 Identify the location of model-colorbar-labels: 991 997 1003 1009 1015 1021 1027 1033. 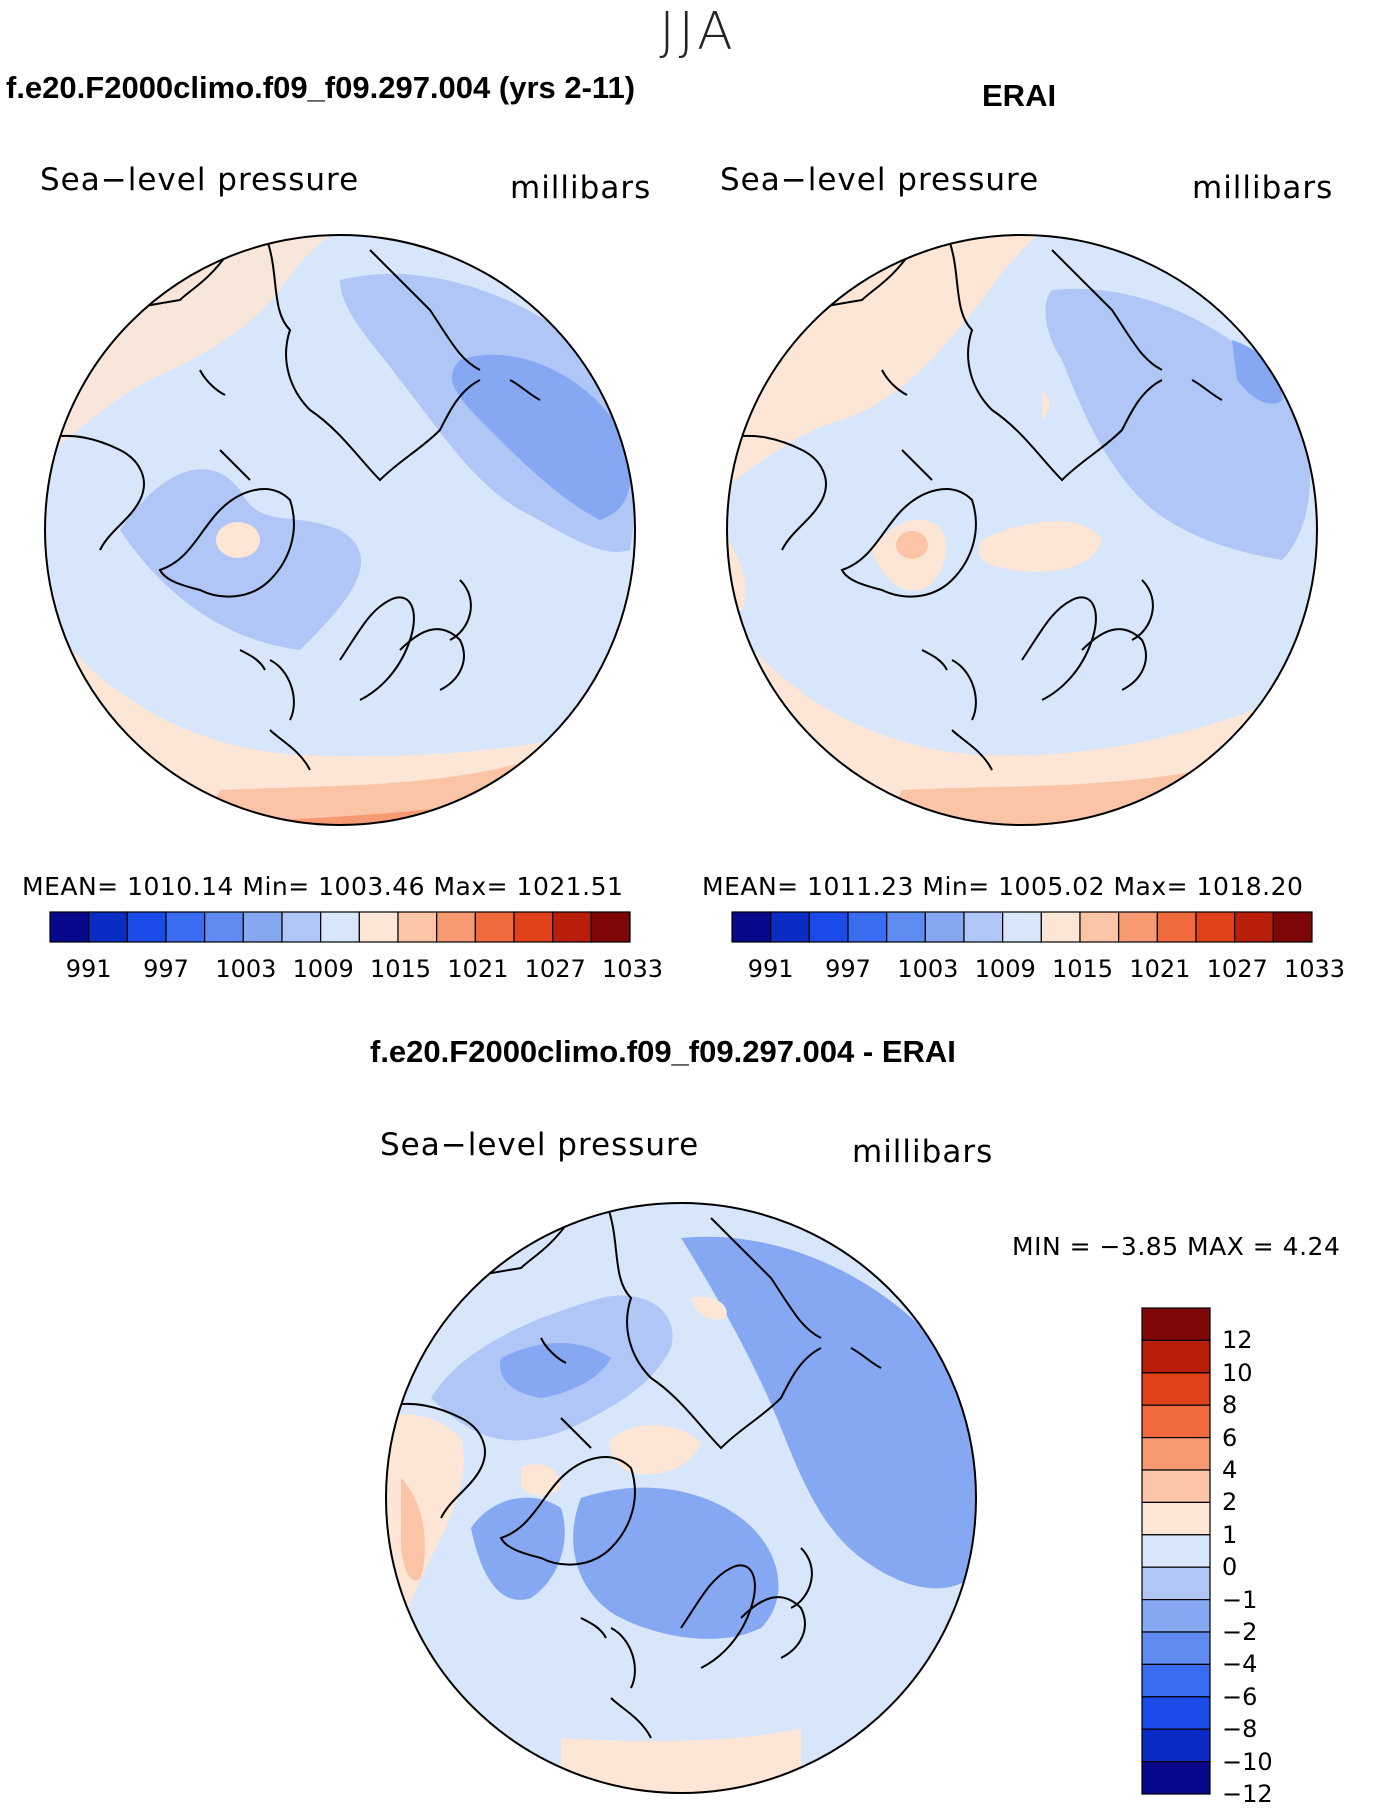
(356, 970).